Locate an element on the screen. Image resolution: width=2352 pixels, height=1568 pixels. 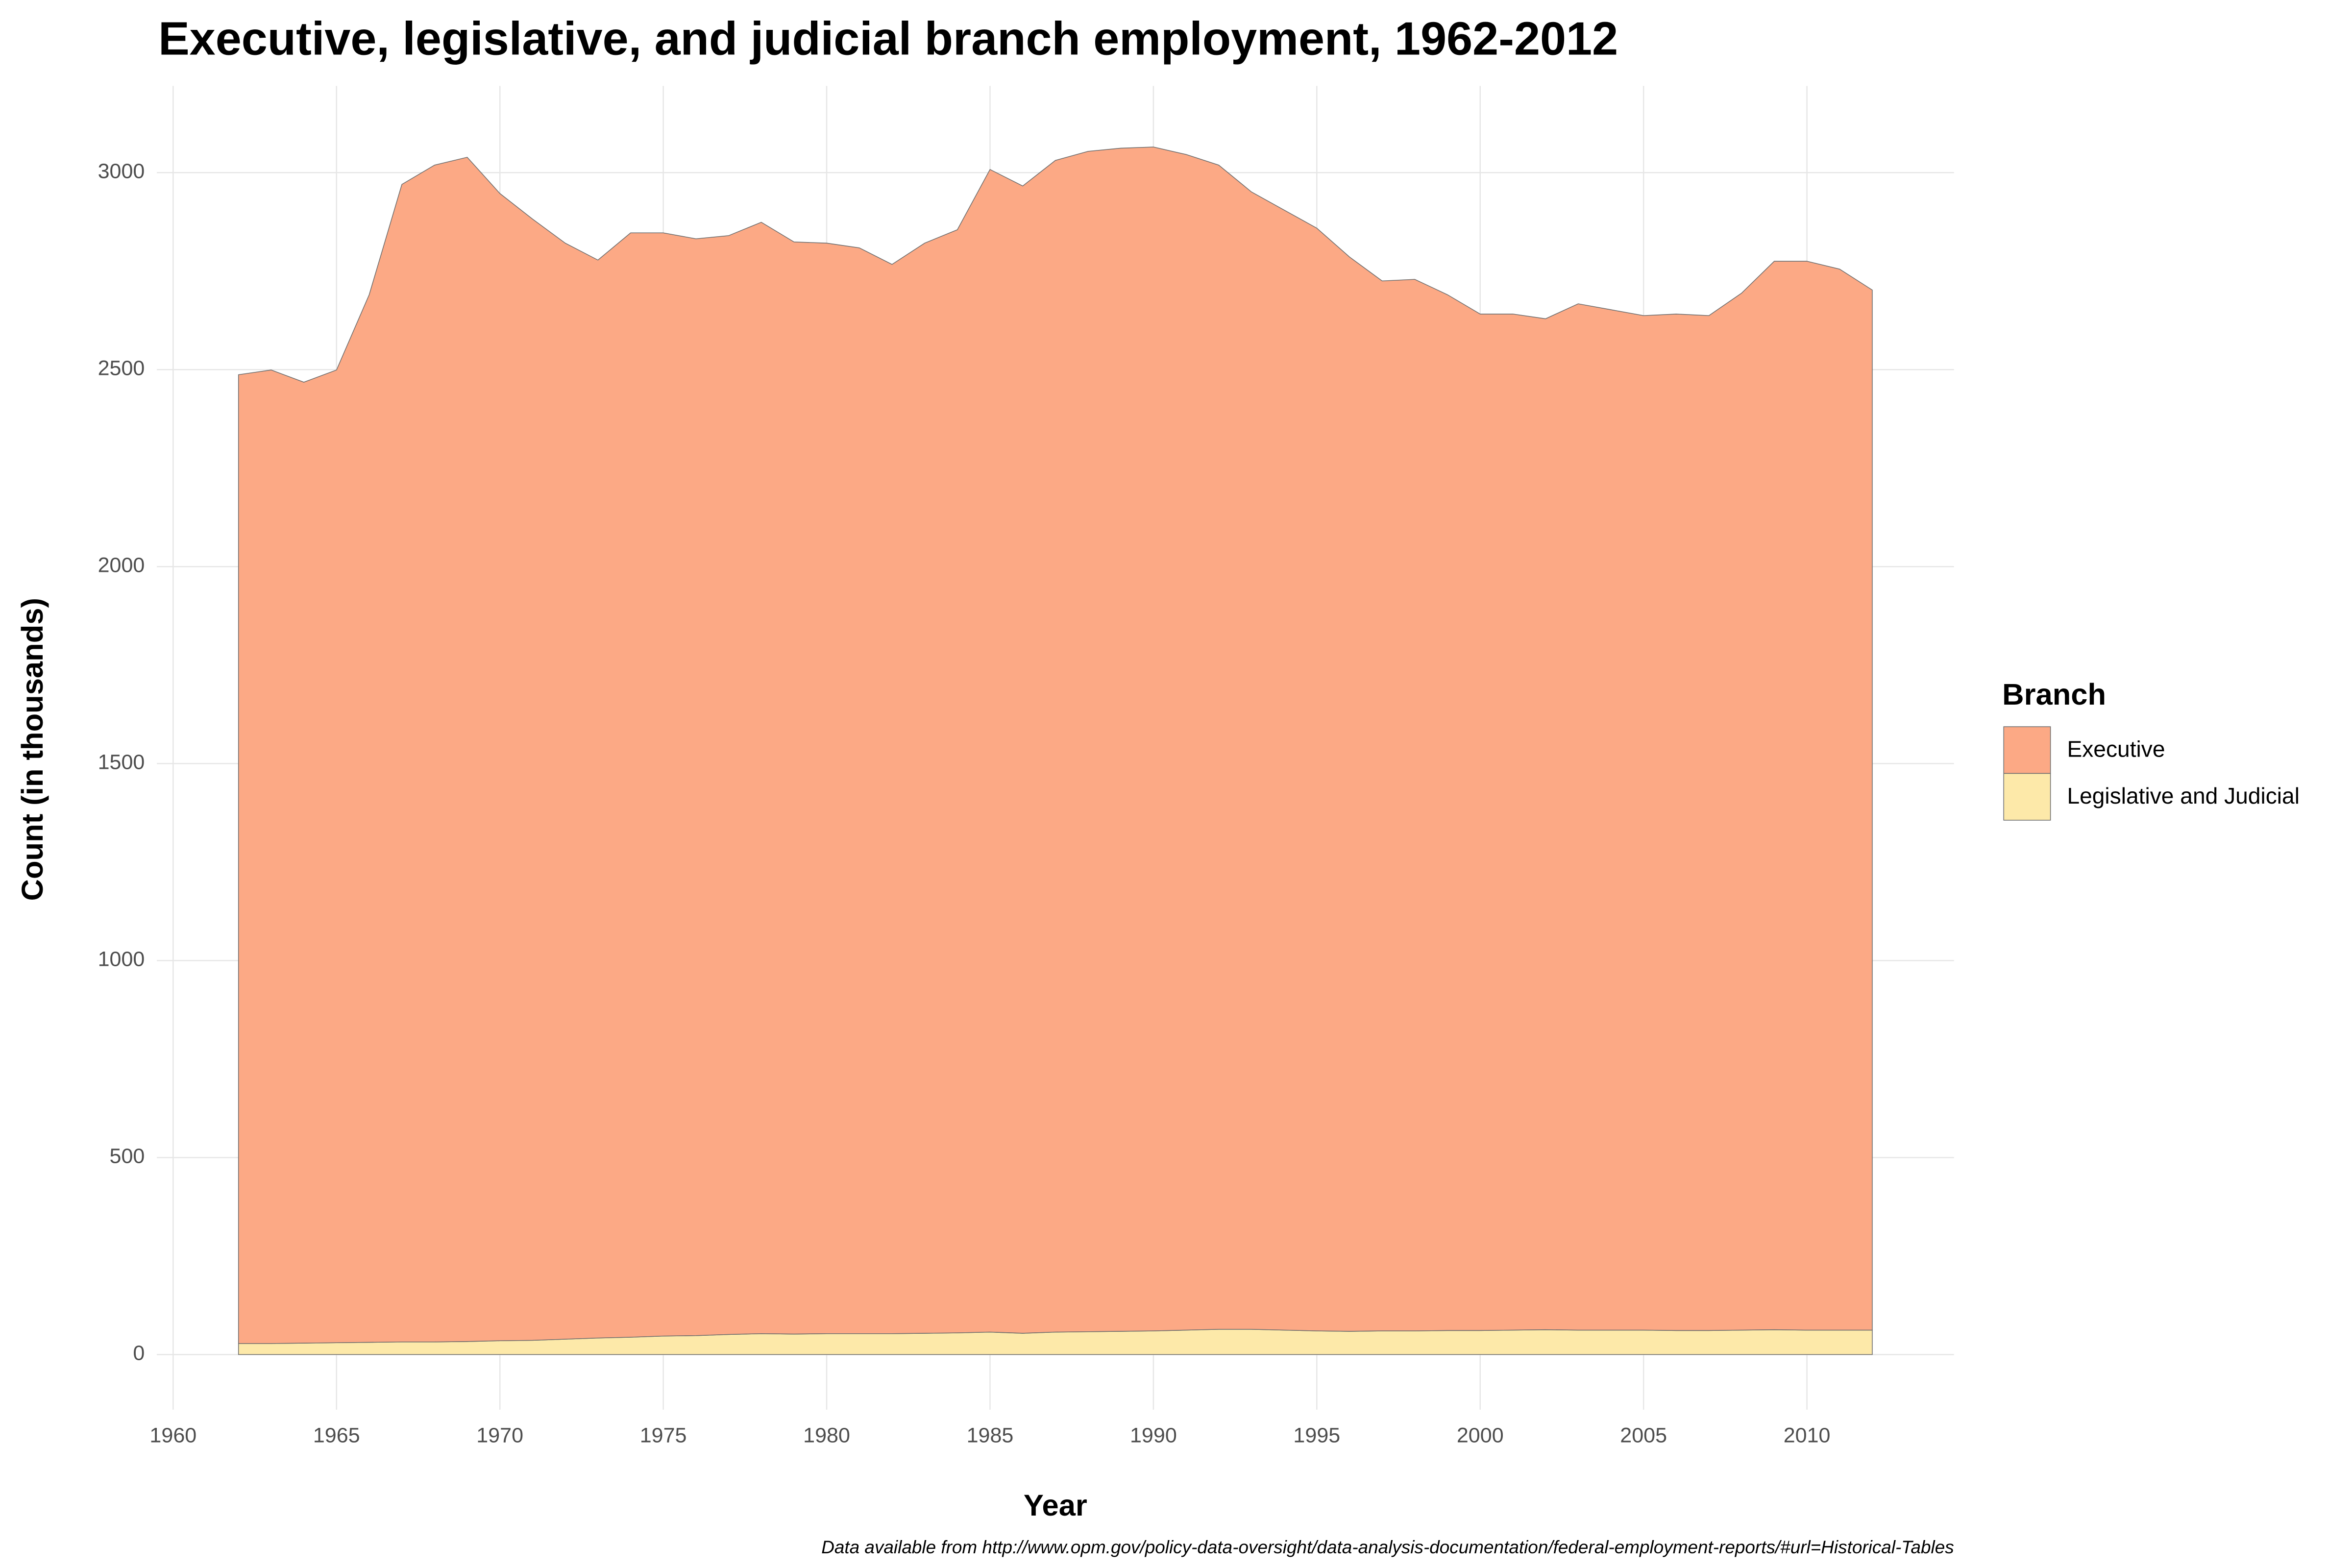
y-tick-label: 500 is located at coordinates (127, 1156).